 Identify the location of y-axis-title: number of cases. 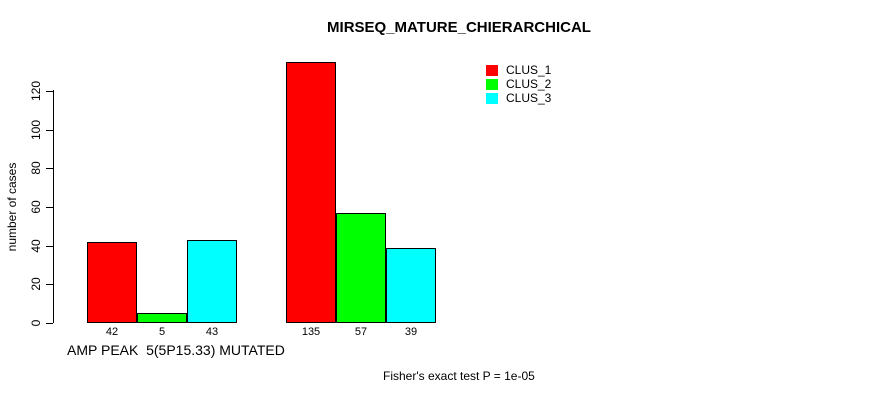
(12, 207).